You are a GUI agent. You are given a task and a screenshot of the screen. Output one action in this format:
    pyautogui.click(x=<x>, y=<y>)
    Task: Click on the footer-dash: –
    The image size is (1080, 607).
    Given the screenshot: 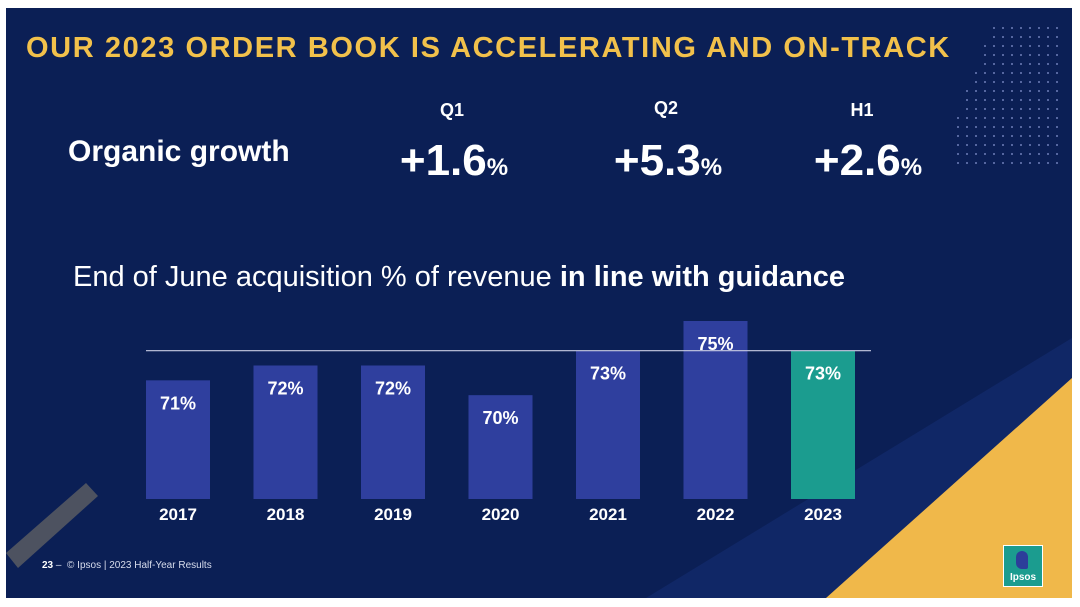 What is the action you would take?
    pyautogui.click(x=58, y=565)
    